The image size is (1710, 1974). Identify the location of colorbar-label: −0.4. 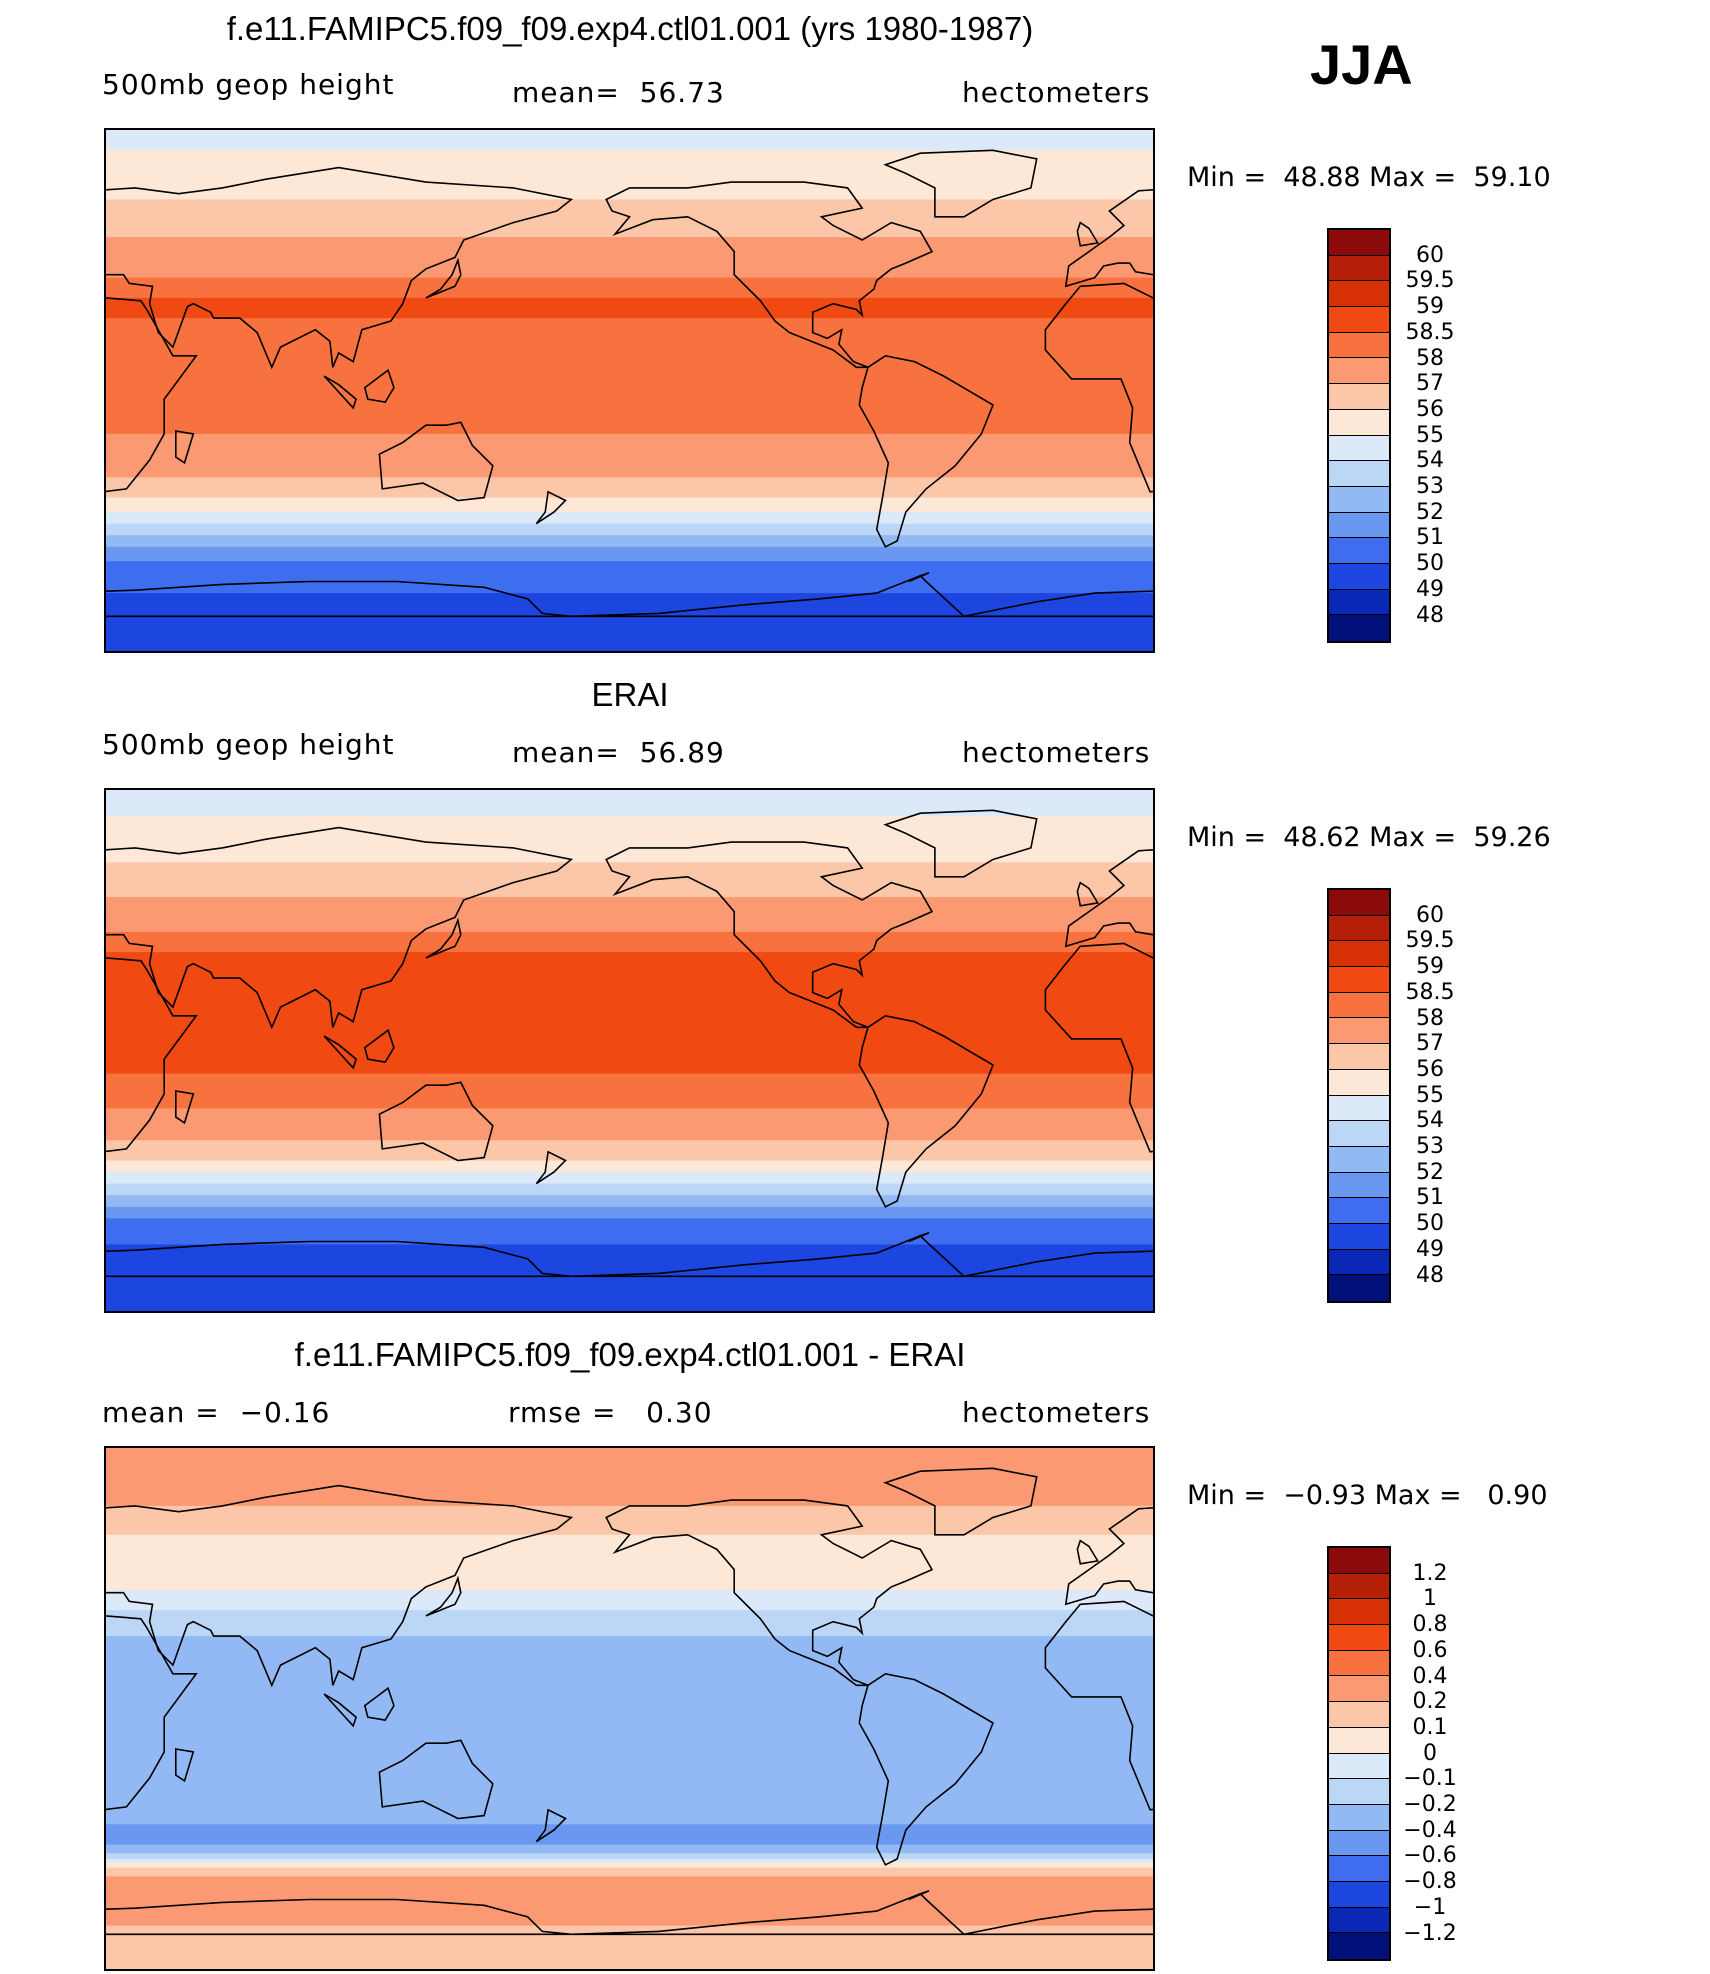
(1430, 1830).